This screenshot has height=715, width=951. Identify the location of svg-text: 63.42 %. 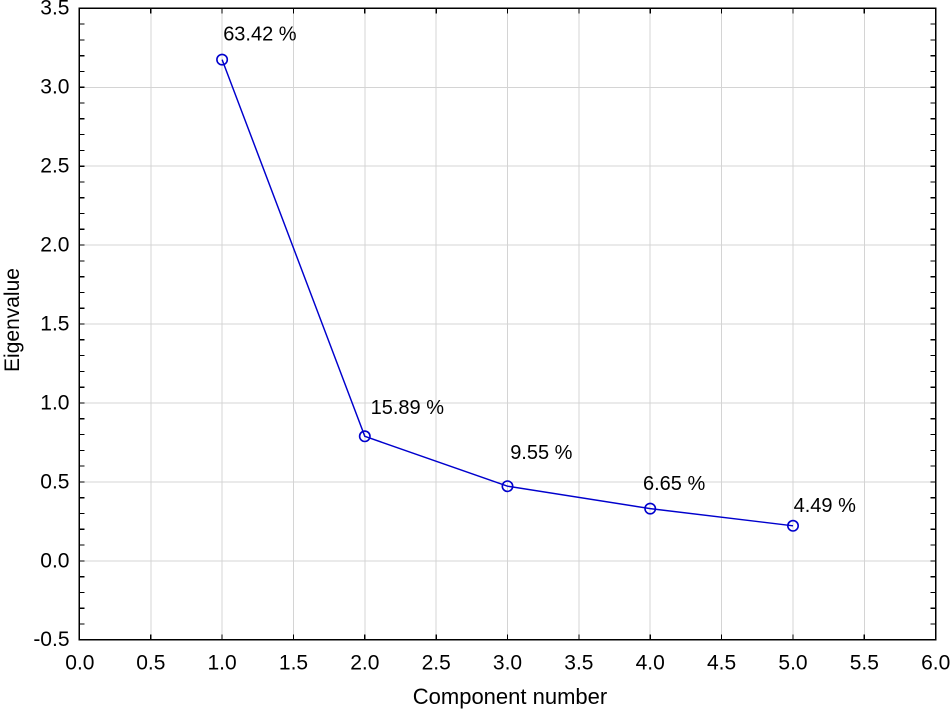
(260, 34).